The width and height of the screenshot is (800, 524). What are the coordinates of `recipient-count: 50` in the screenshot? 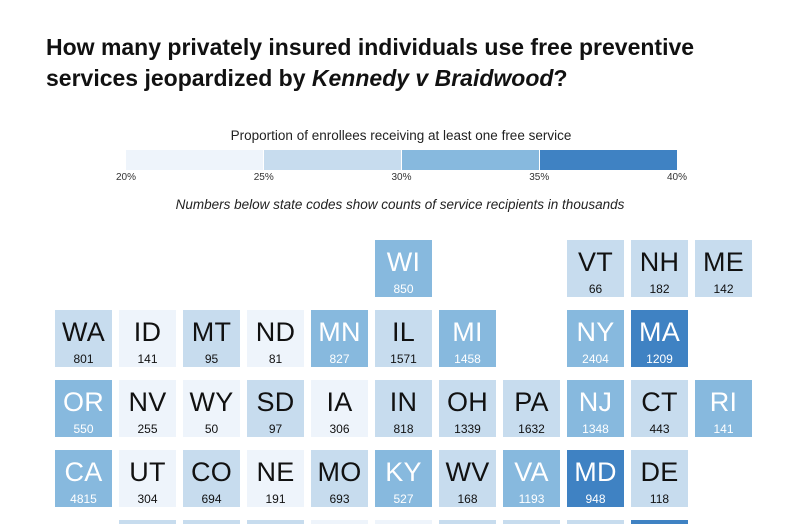 It's located at (211, 429).